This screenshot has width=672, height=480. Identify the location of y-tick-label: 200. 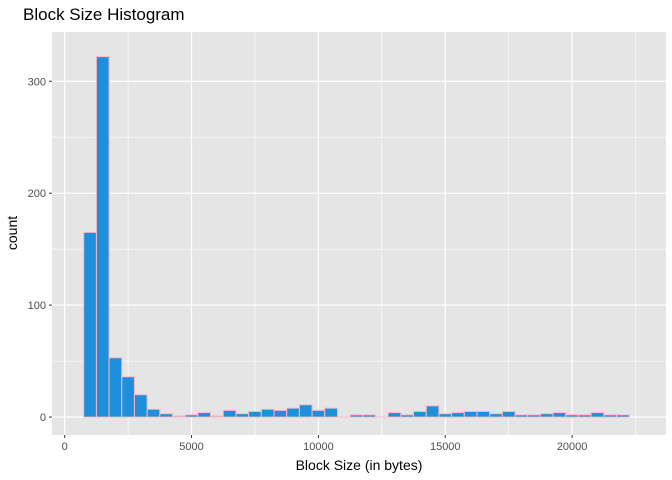
(37, 194).